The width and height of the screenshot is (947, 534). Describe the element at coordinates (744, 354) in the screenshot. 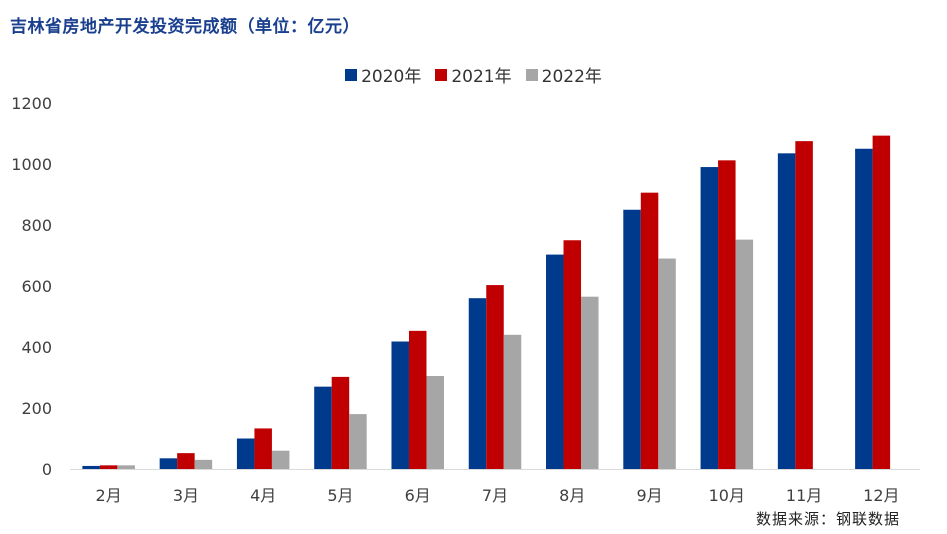

I see `bar-2022年-10月` at that location.